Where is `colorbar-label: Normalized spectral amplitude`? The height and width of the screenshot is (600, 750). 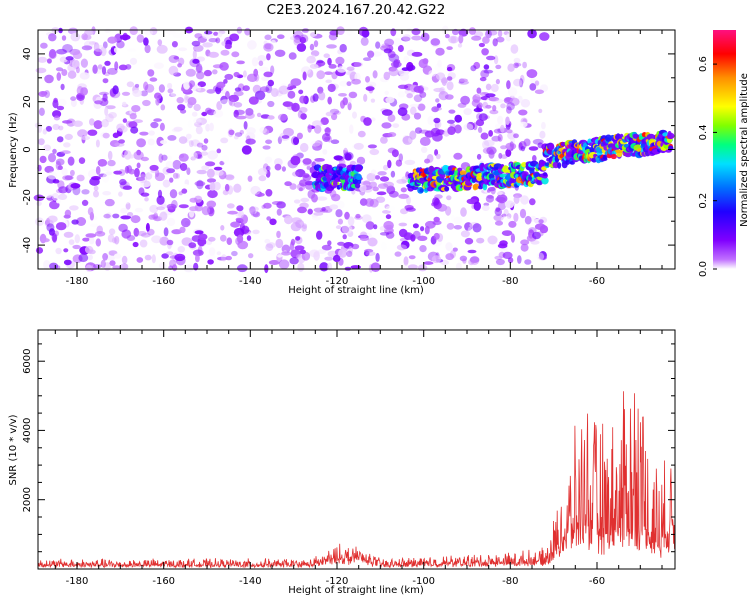 colorbar-label: Normalized spectral amplitude is located at coordinates (744, 150).